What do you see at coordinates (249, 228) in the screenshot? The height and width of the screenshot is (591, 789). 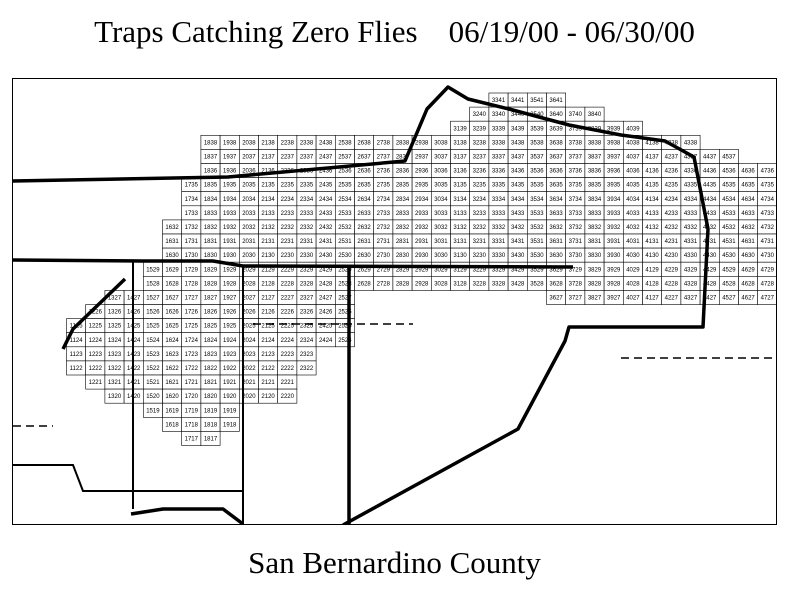 I see `trap-cell-label: 2032` at bounding box center [249, 228].